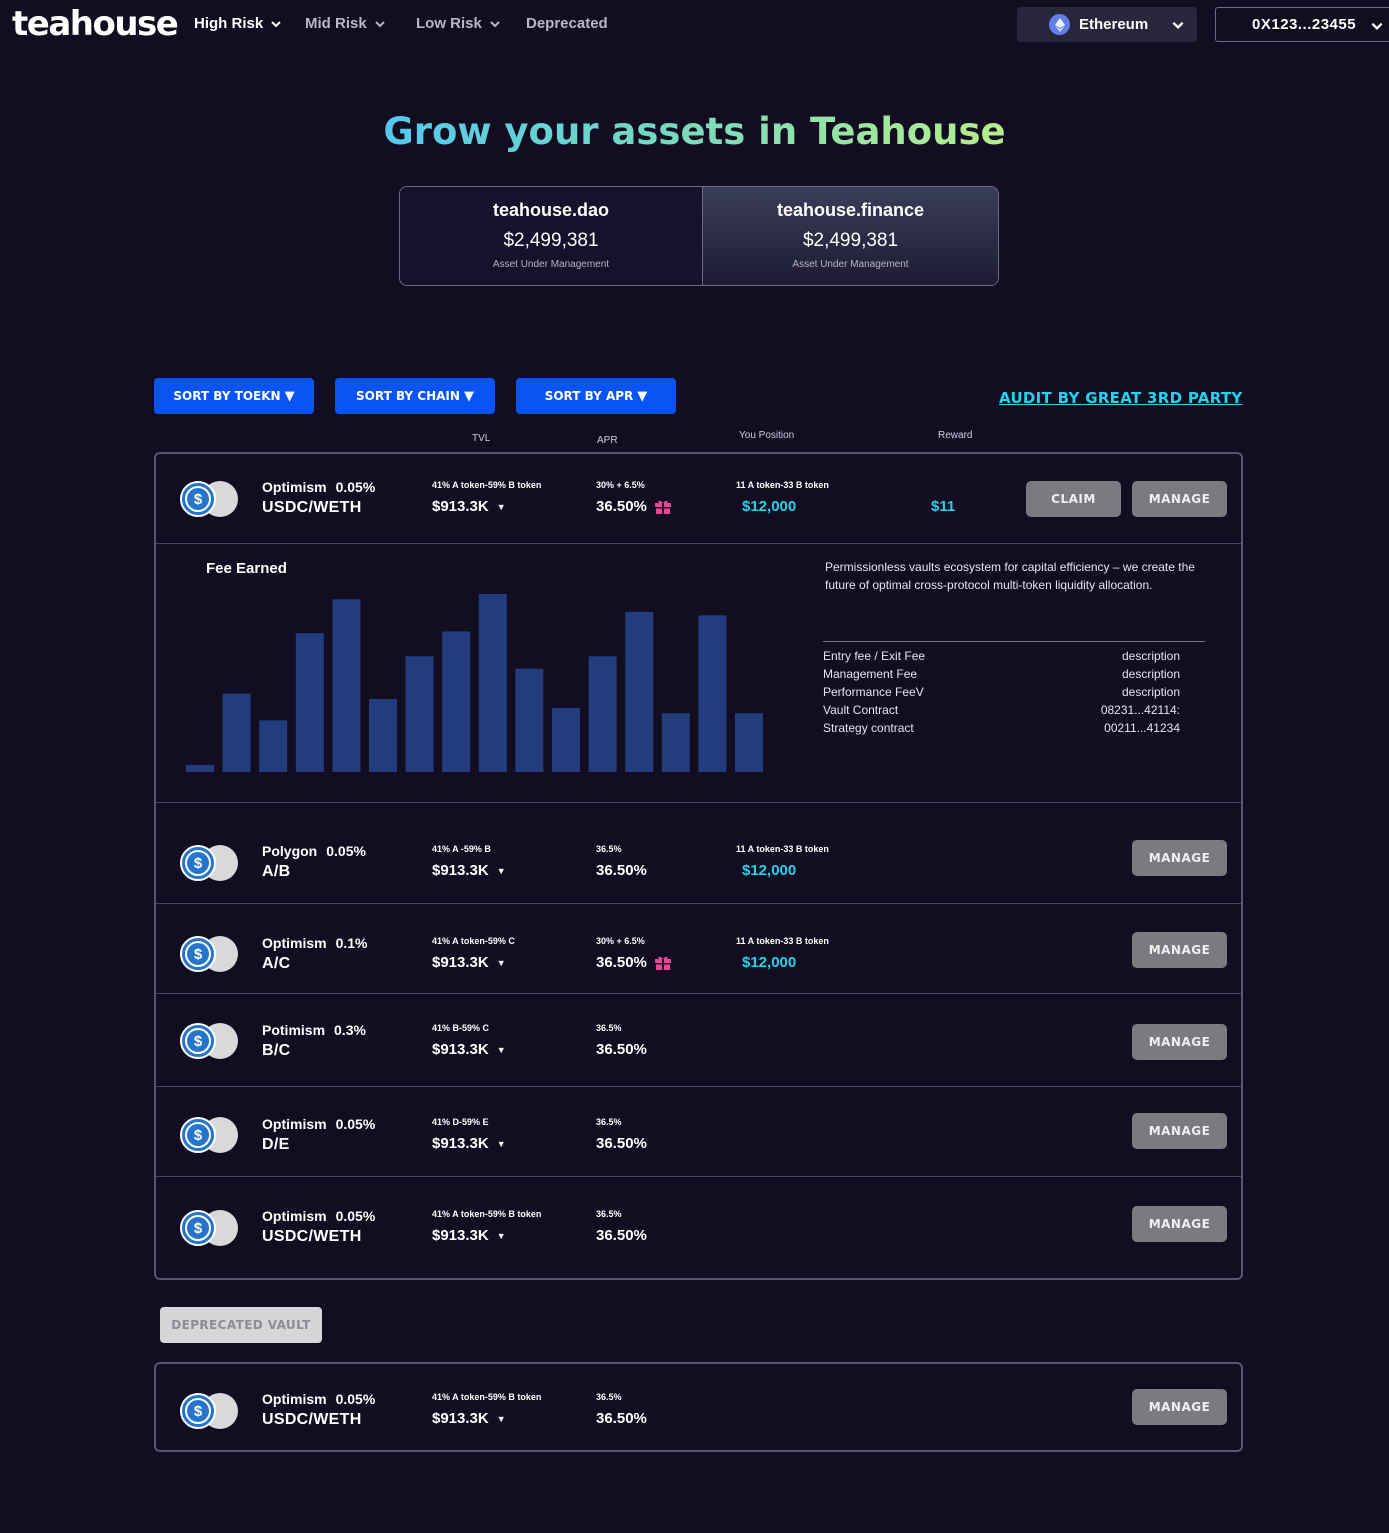 The width and height of the screenshot is (1389, 1533). What do you see at coordinates (850, 264) in the screenshot?
I see `stat-caption: Asset Under Management` at bounding box center [850, 264].